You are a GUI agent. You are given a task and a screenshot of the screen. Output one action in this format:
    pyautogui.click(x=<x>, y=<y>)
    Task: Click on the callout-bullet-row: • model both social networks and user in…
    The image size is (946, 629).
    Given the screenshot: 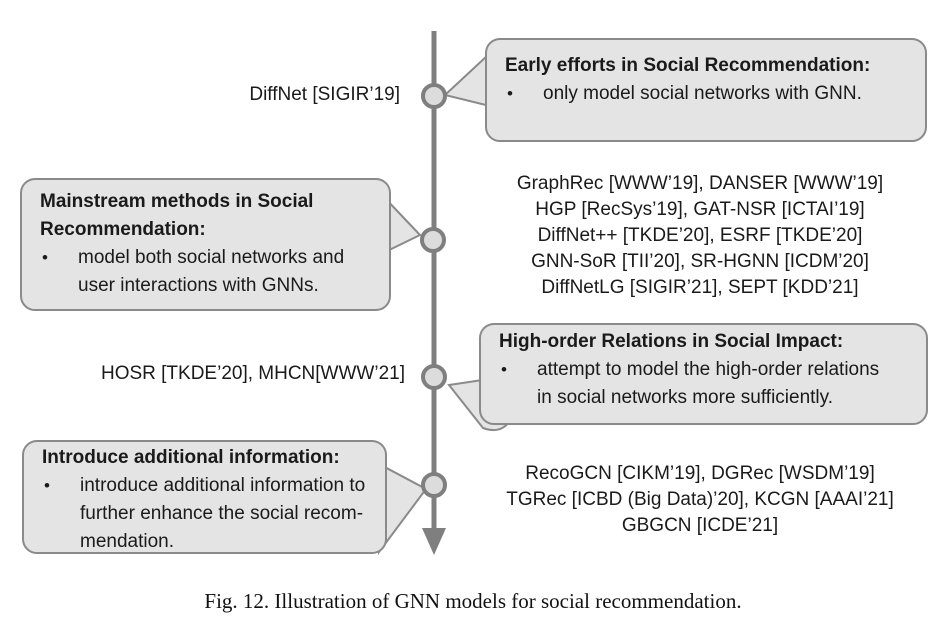 What is the action you would take?
    pyautogui.click(x=209, y=272)
    